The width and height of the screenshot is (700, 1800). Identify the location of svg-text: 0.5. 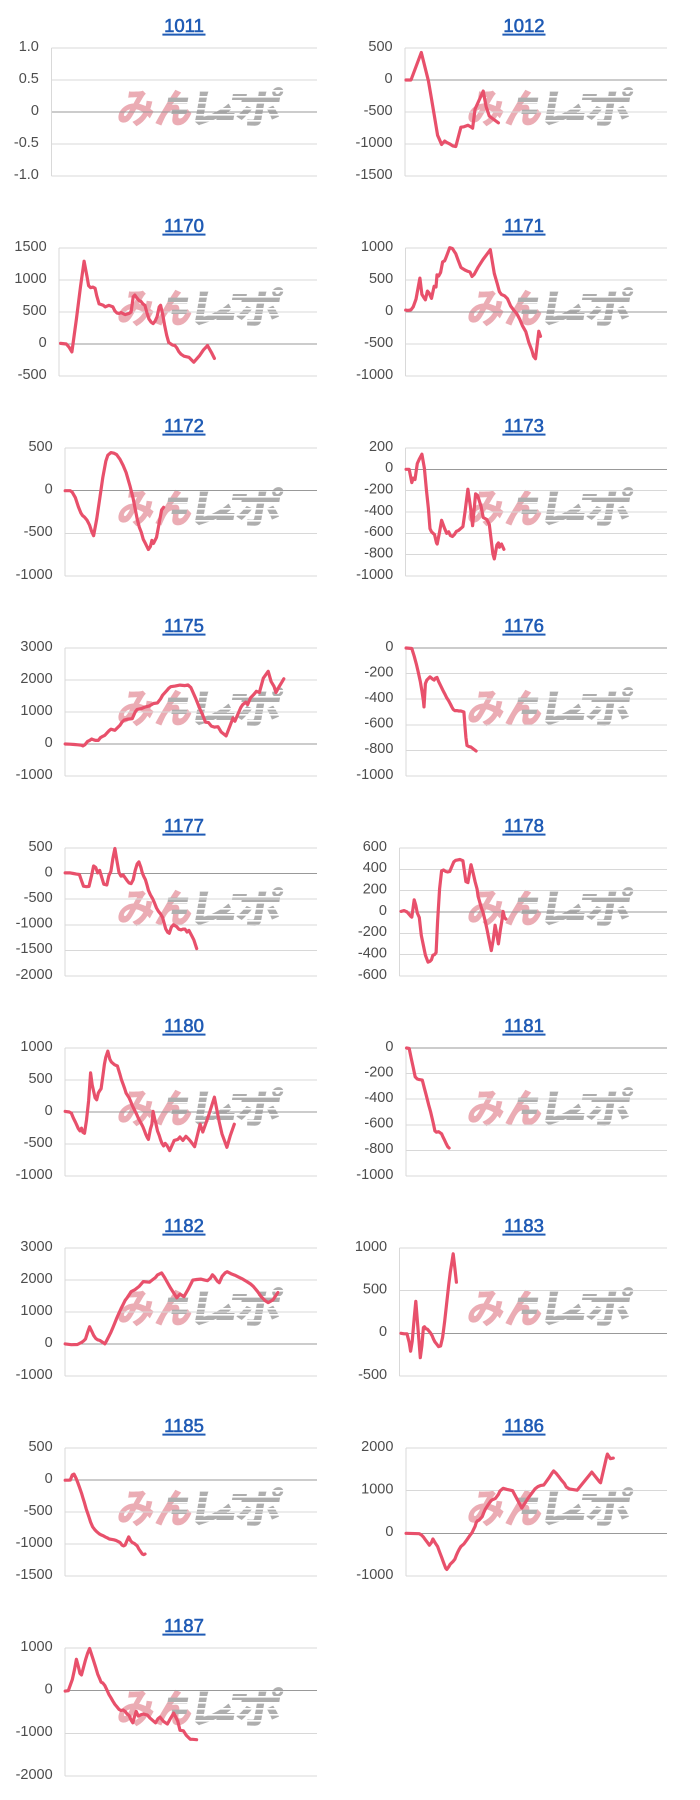
(29, 79).